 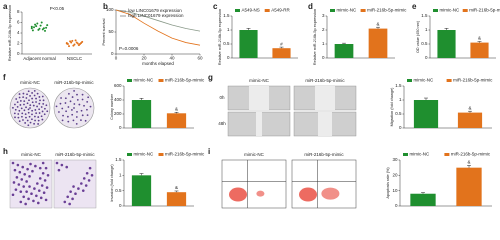 What do you see at coordinates (414, 6) in the screenshot?
I see `panel-label: e` at bounding box center [414, 6].